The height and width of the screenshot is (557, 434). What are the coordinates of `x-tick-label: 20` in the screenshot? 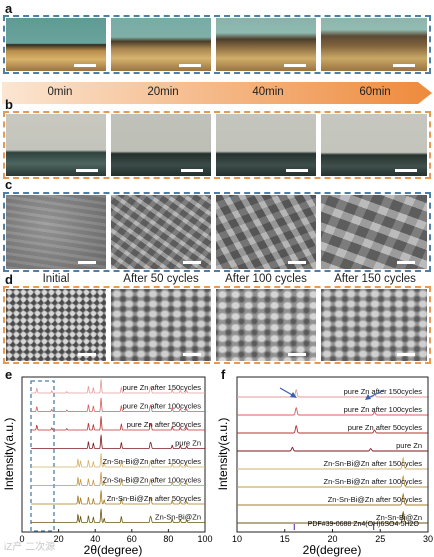 It's located at (59, 539).